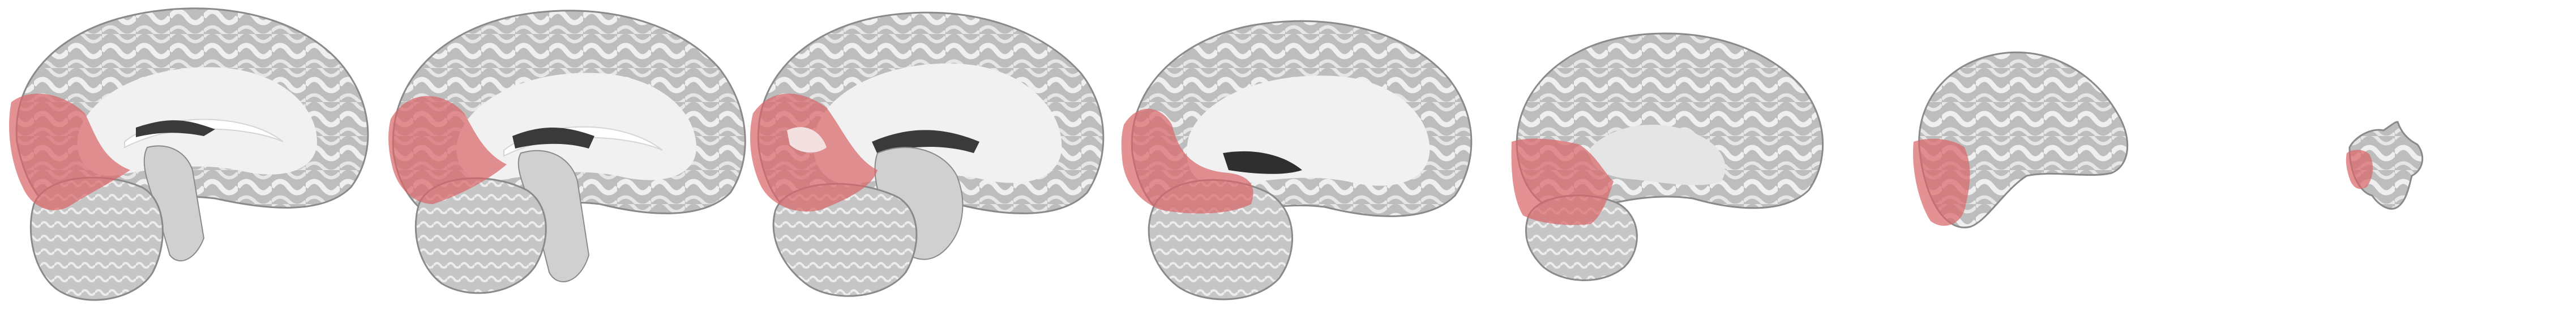  Describe the element at coordinates (175, 128) in the screenshot. I see `ventricle` at that location.